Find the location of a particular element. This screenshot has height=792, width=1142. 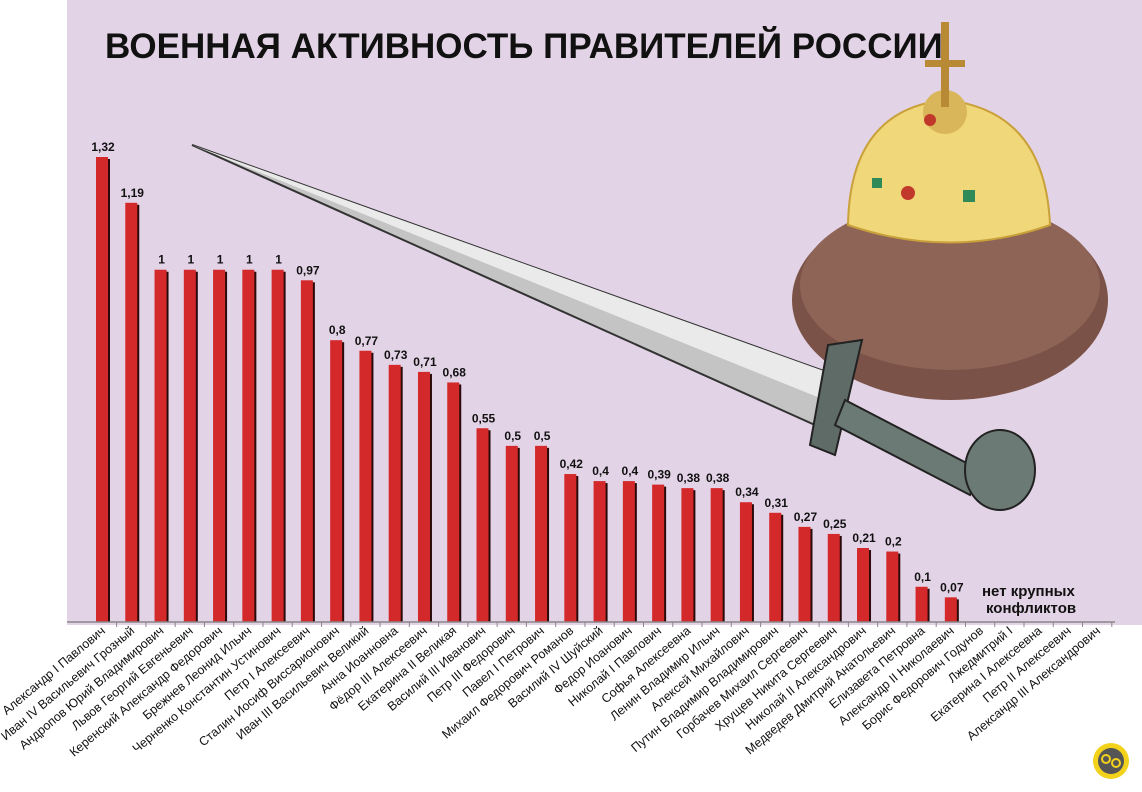

value-label: 0,8 is located at coordinates (337, 330).